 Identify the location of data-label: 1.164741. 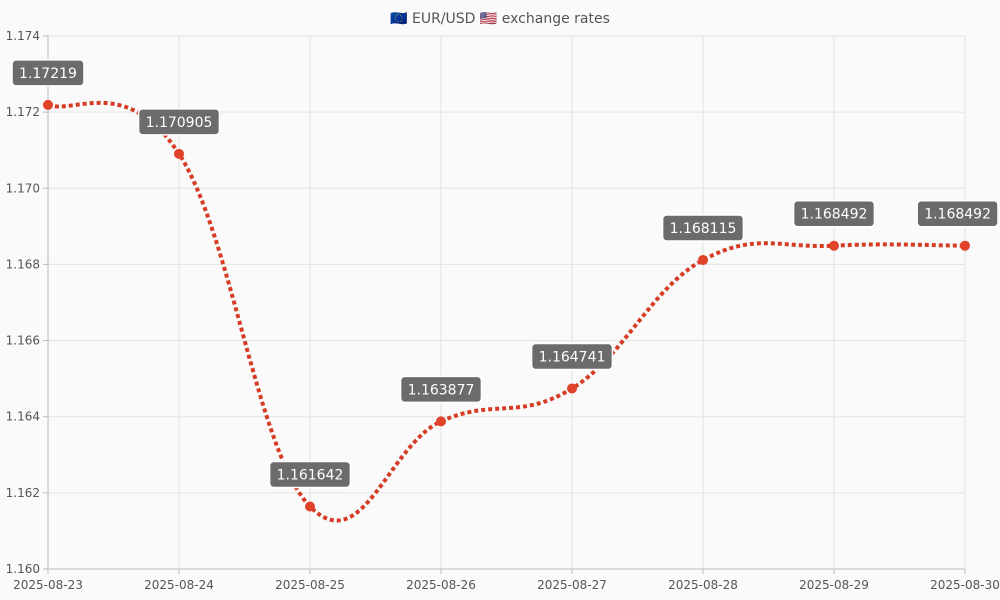
(572, 356).